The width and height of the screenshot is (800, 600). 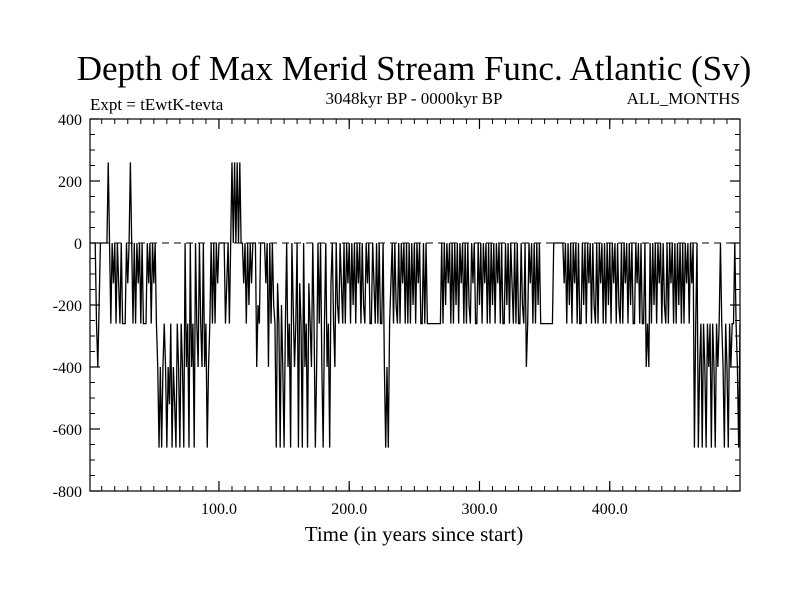 What do you see at coordinates (349, 509) in the screenshot?
I see `x-tick-label: 200.0` at bounding box center [349, 509].